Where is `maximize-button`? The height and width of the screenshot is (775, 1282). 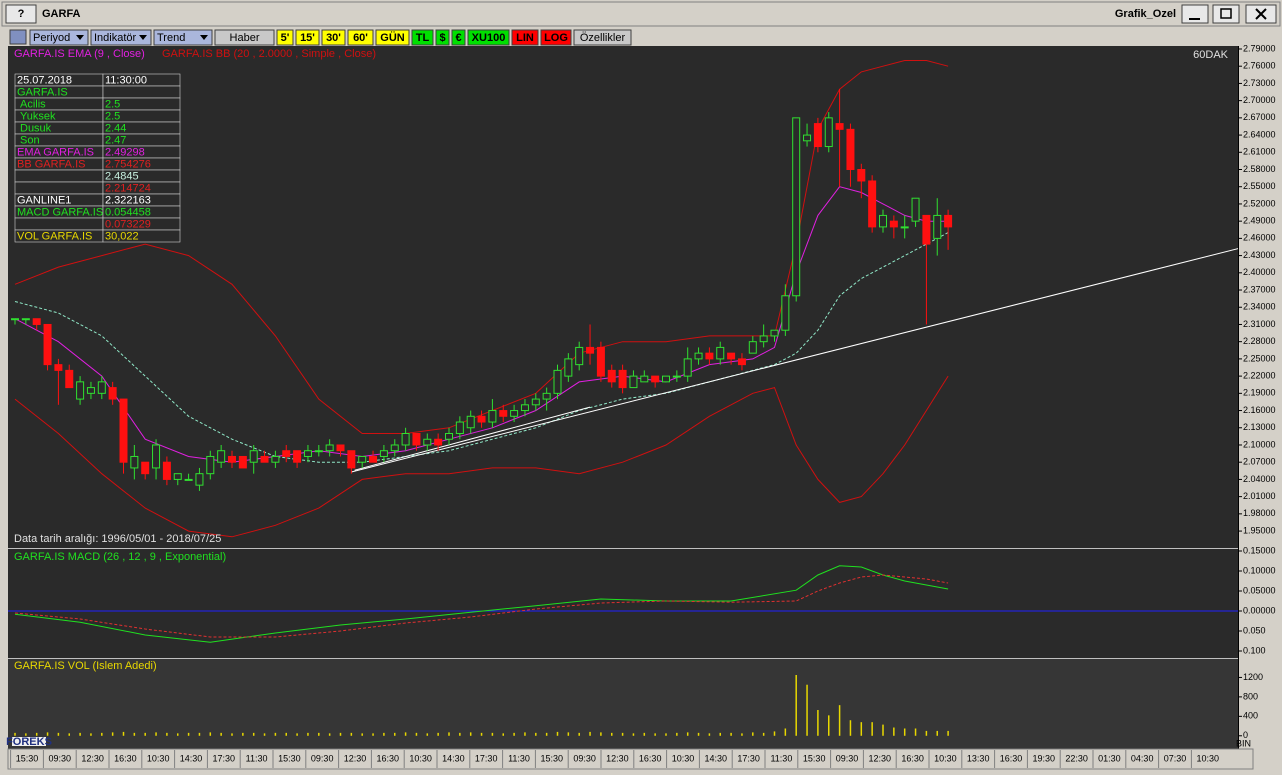 maximize-button is located at coordinates (1226, 14).